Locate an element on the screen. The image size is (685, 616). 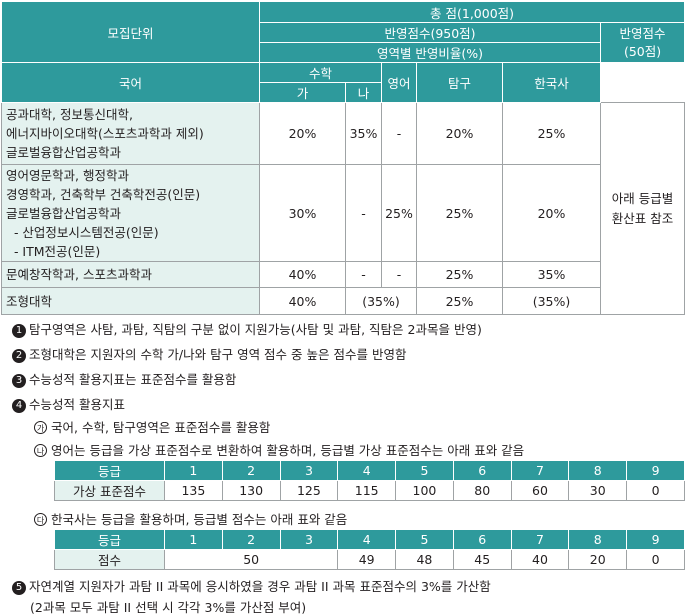
score-7: 40 is located at coordinates (540, 559).